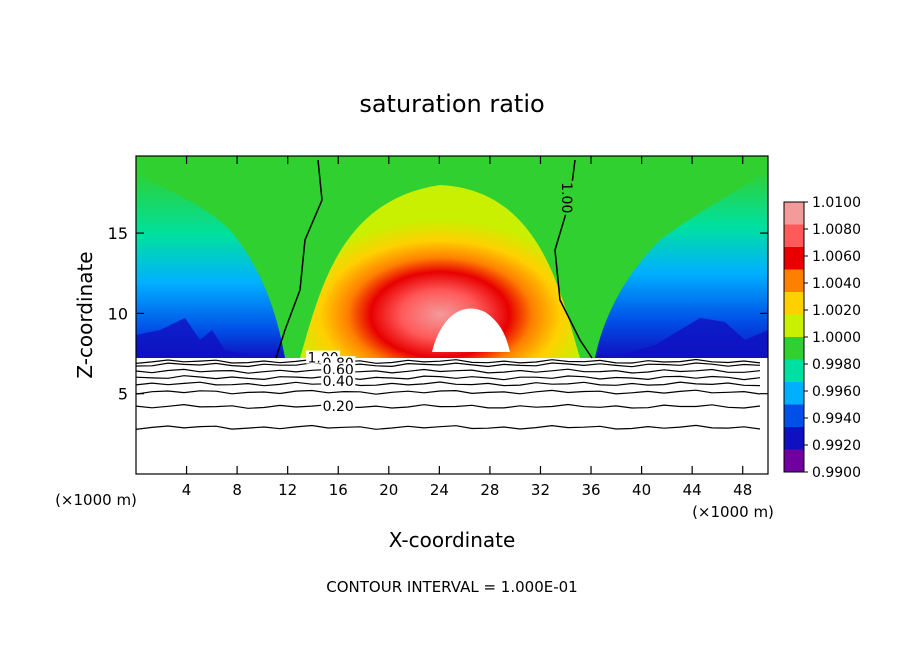  Describe the element at coordinates (692, 490) in the screenshot. I see `x-tick-label: 44` at that location.